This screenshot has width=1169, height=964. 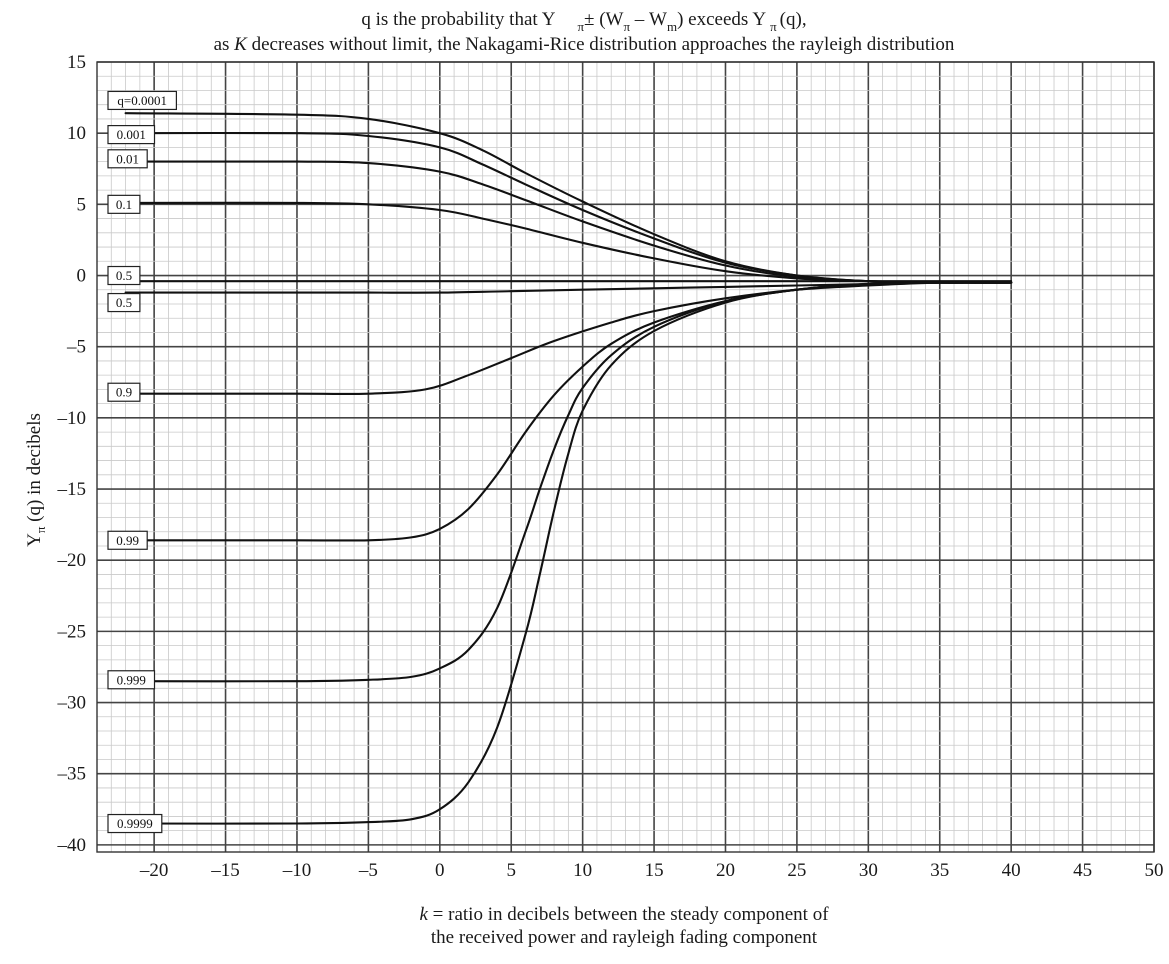 What do you see at coordinates (725, 870) in the screenshot?
I see `x-tick-label: 20` at bounding box center [725, 870].